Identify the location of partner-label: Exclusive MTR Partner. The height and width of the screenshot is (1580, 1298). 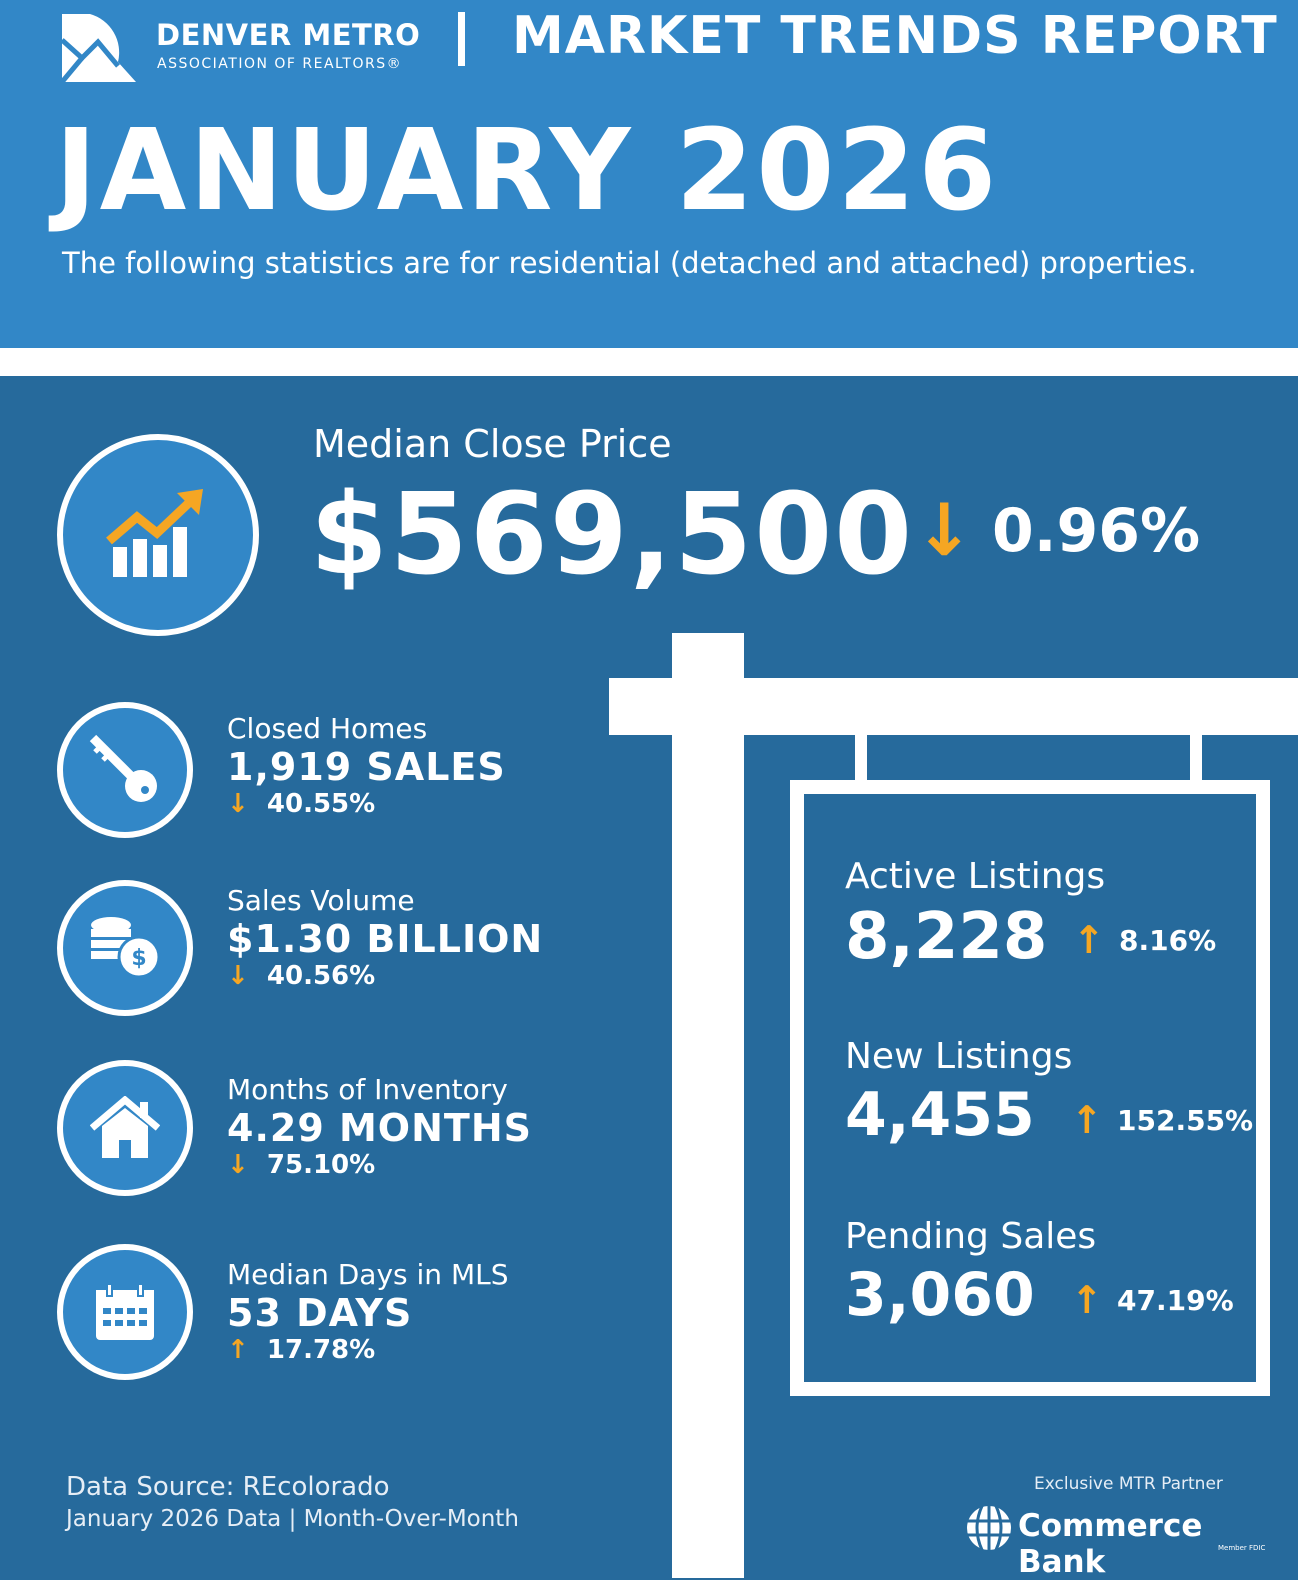
(1128, 1484).